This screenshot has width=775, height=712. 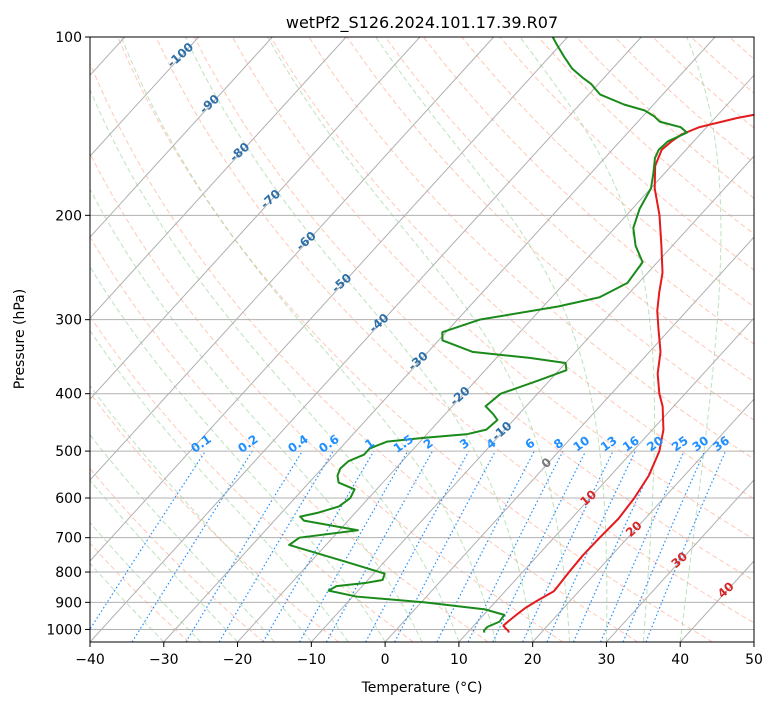 What do you see at coordinates (238, 660) in the screenshot?
I see `x-tick-label: −20` at bounding box center [238, 660].